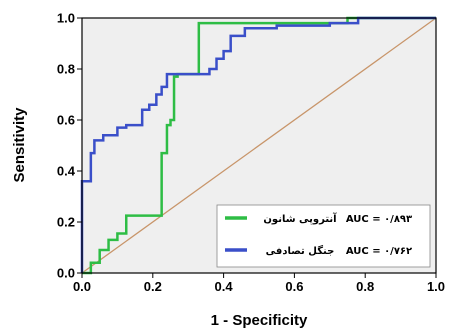  I want to click on y-tick-label: 0.2, so click(66, 222).